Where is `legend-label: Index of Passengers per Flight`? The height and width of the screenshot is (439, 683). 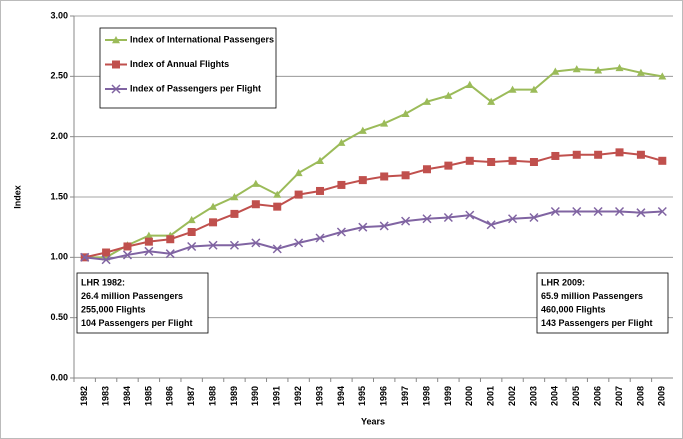
legend-label: Index of Passengers per Flight is located at coordinates (195, 88).